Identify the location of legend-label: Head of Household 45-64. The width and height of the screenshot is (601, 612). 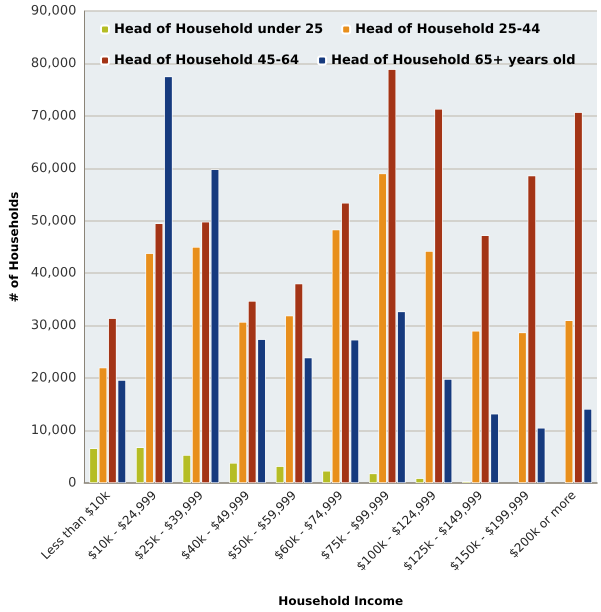
(207, 60).